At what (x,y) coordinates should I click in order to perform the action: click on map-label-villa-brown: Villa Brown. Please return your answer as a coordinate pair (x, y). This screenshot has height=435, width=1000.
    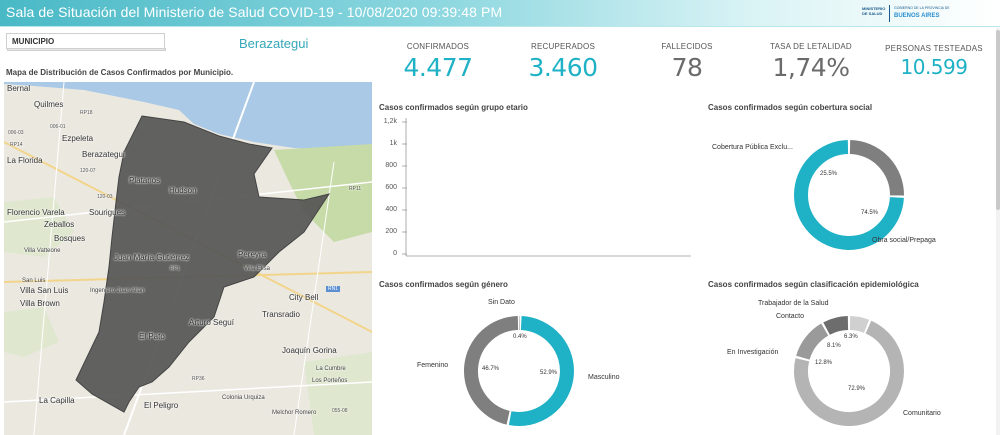
    Looking at the image, I should click on (40, 303).